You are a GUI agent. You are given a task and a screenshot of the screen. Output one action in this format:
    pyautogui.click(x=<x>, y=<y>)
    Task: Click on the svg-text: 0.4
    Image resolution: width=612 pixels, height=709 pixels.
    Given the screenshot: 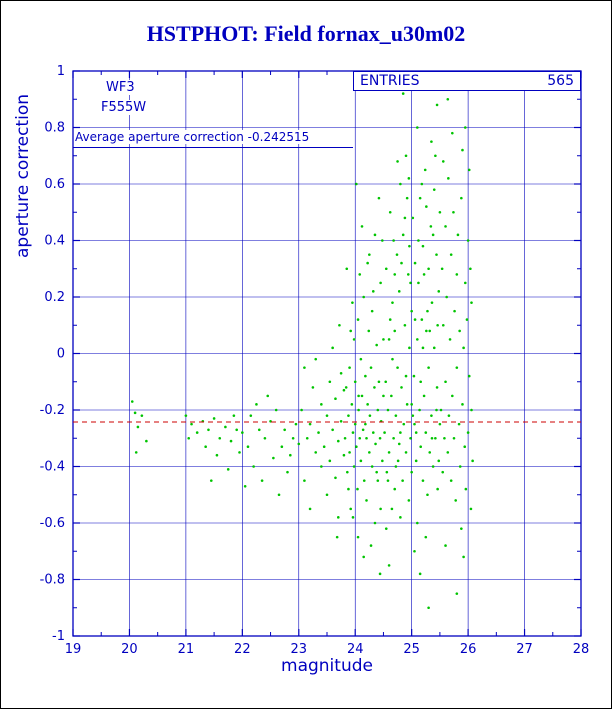 What is the action you would take?
    pyautogui.click(x=54, y=241)
    